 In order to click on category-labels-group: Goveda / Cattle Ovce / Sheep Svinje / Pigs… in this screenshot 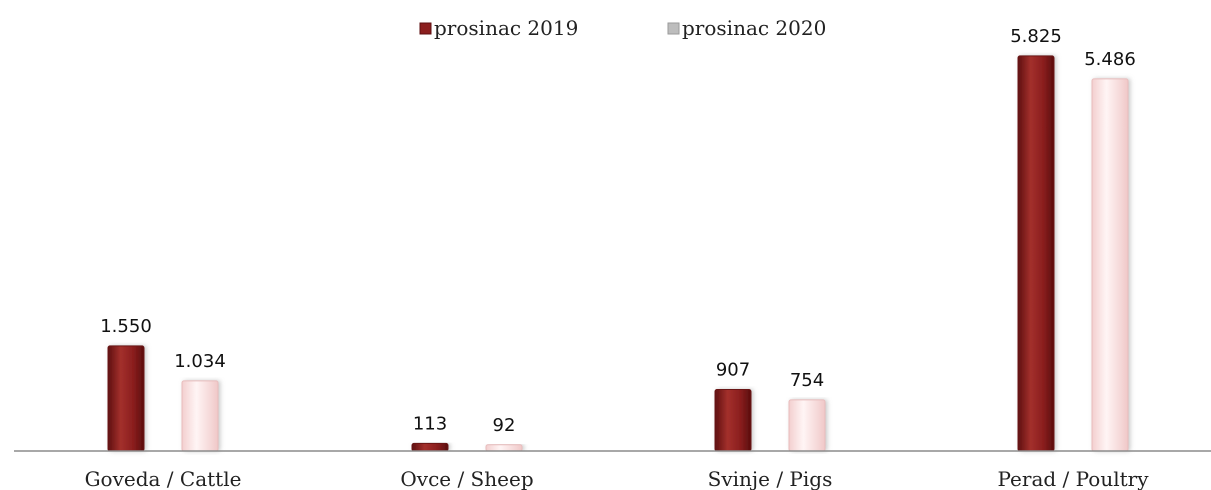, I will do `click(617, 478)`.